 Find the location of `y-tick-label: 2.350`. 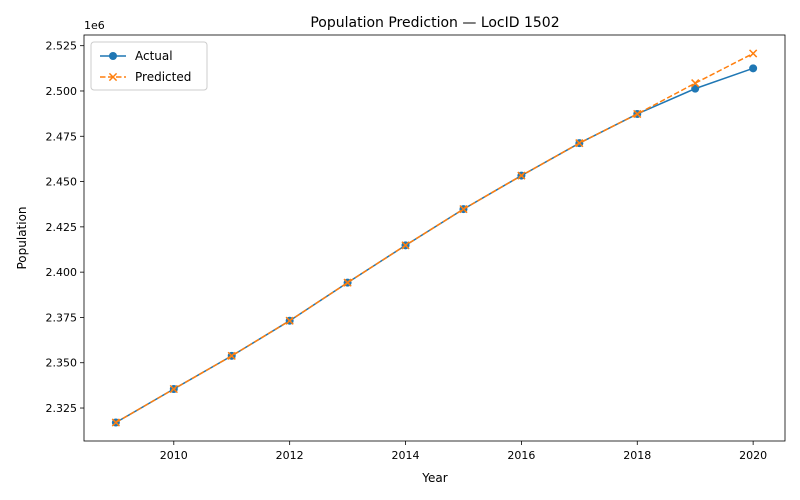

y-tick-label: 2.350 is located at coordinates (62, 363).